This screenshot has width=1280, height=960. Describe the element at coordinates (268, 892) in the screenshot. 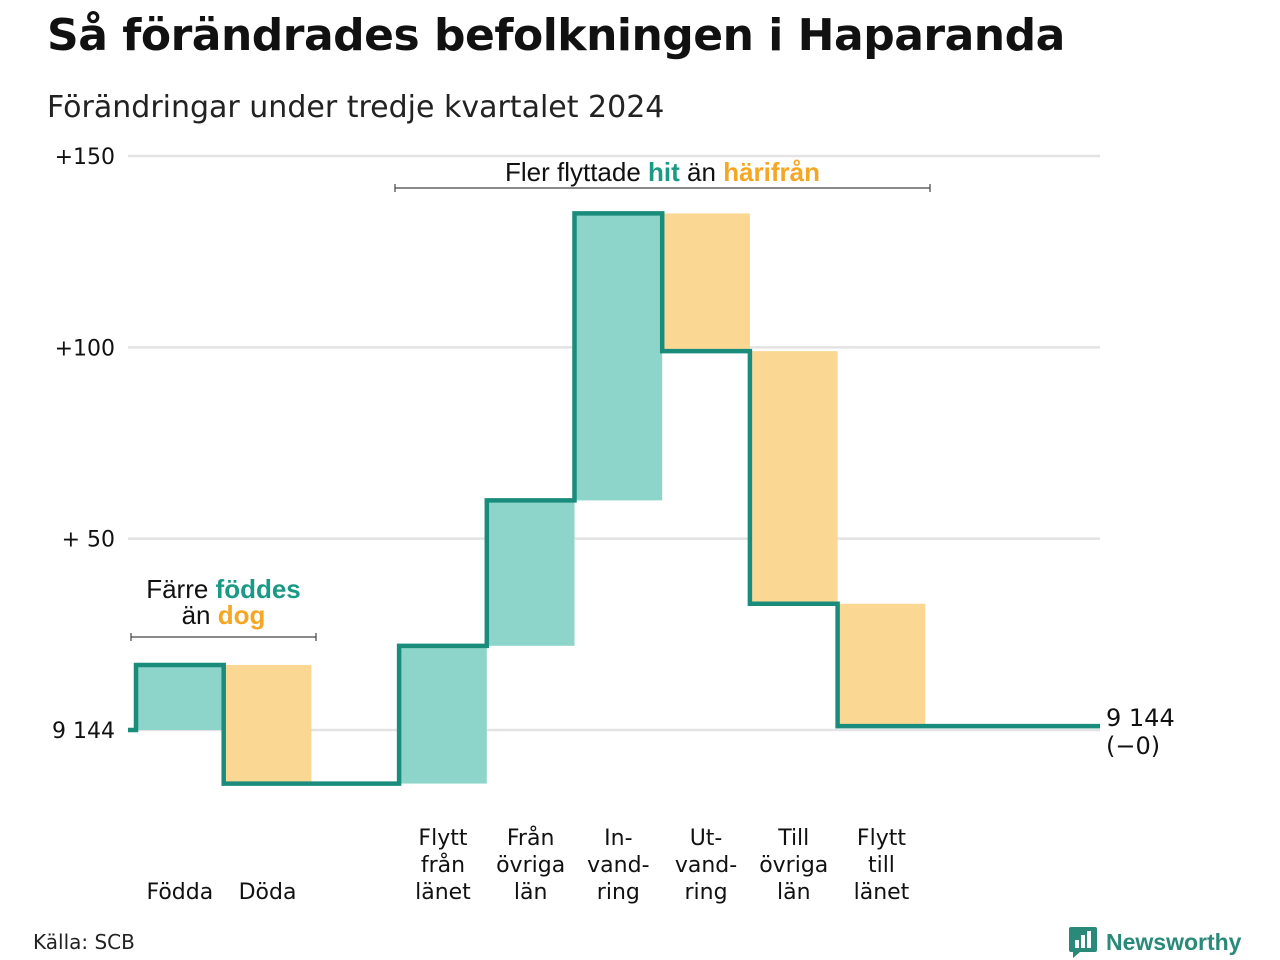

I see `category-label: Döda` at that location.